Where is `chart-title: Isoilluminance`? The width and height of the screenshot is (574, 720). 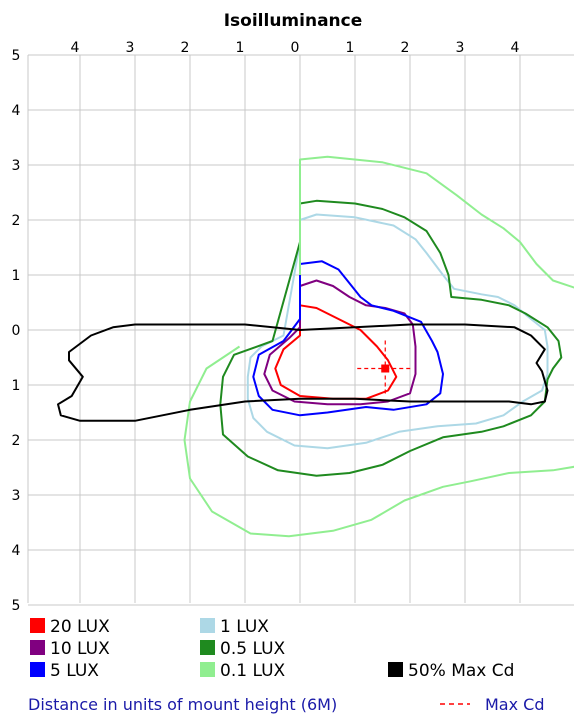 chart-title: Isoilluminance is located at coordinates (293, 21).